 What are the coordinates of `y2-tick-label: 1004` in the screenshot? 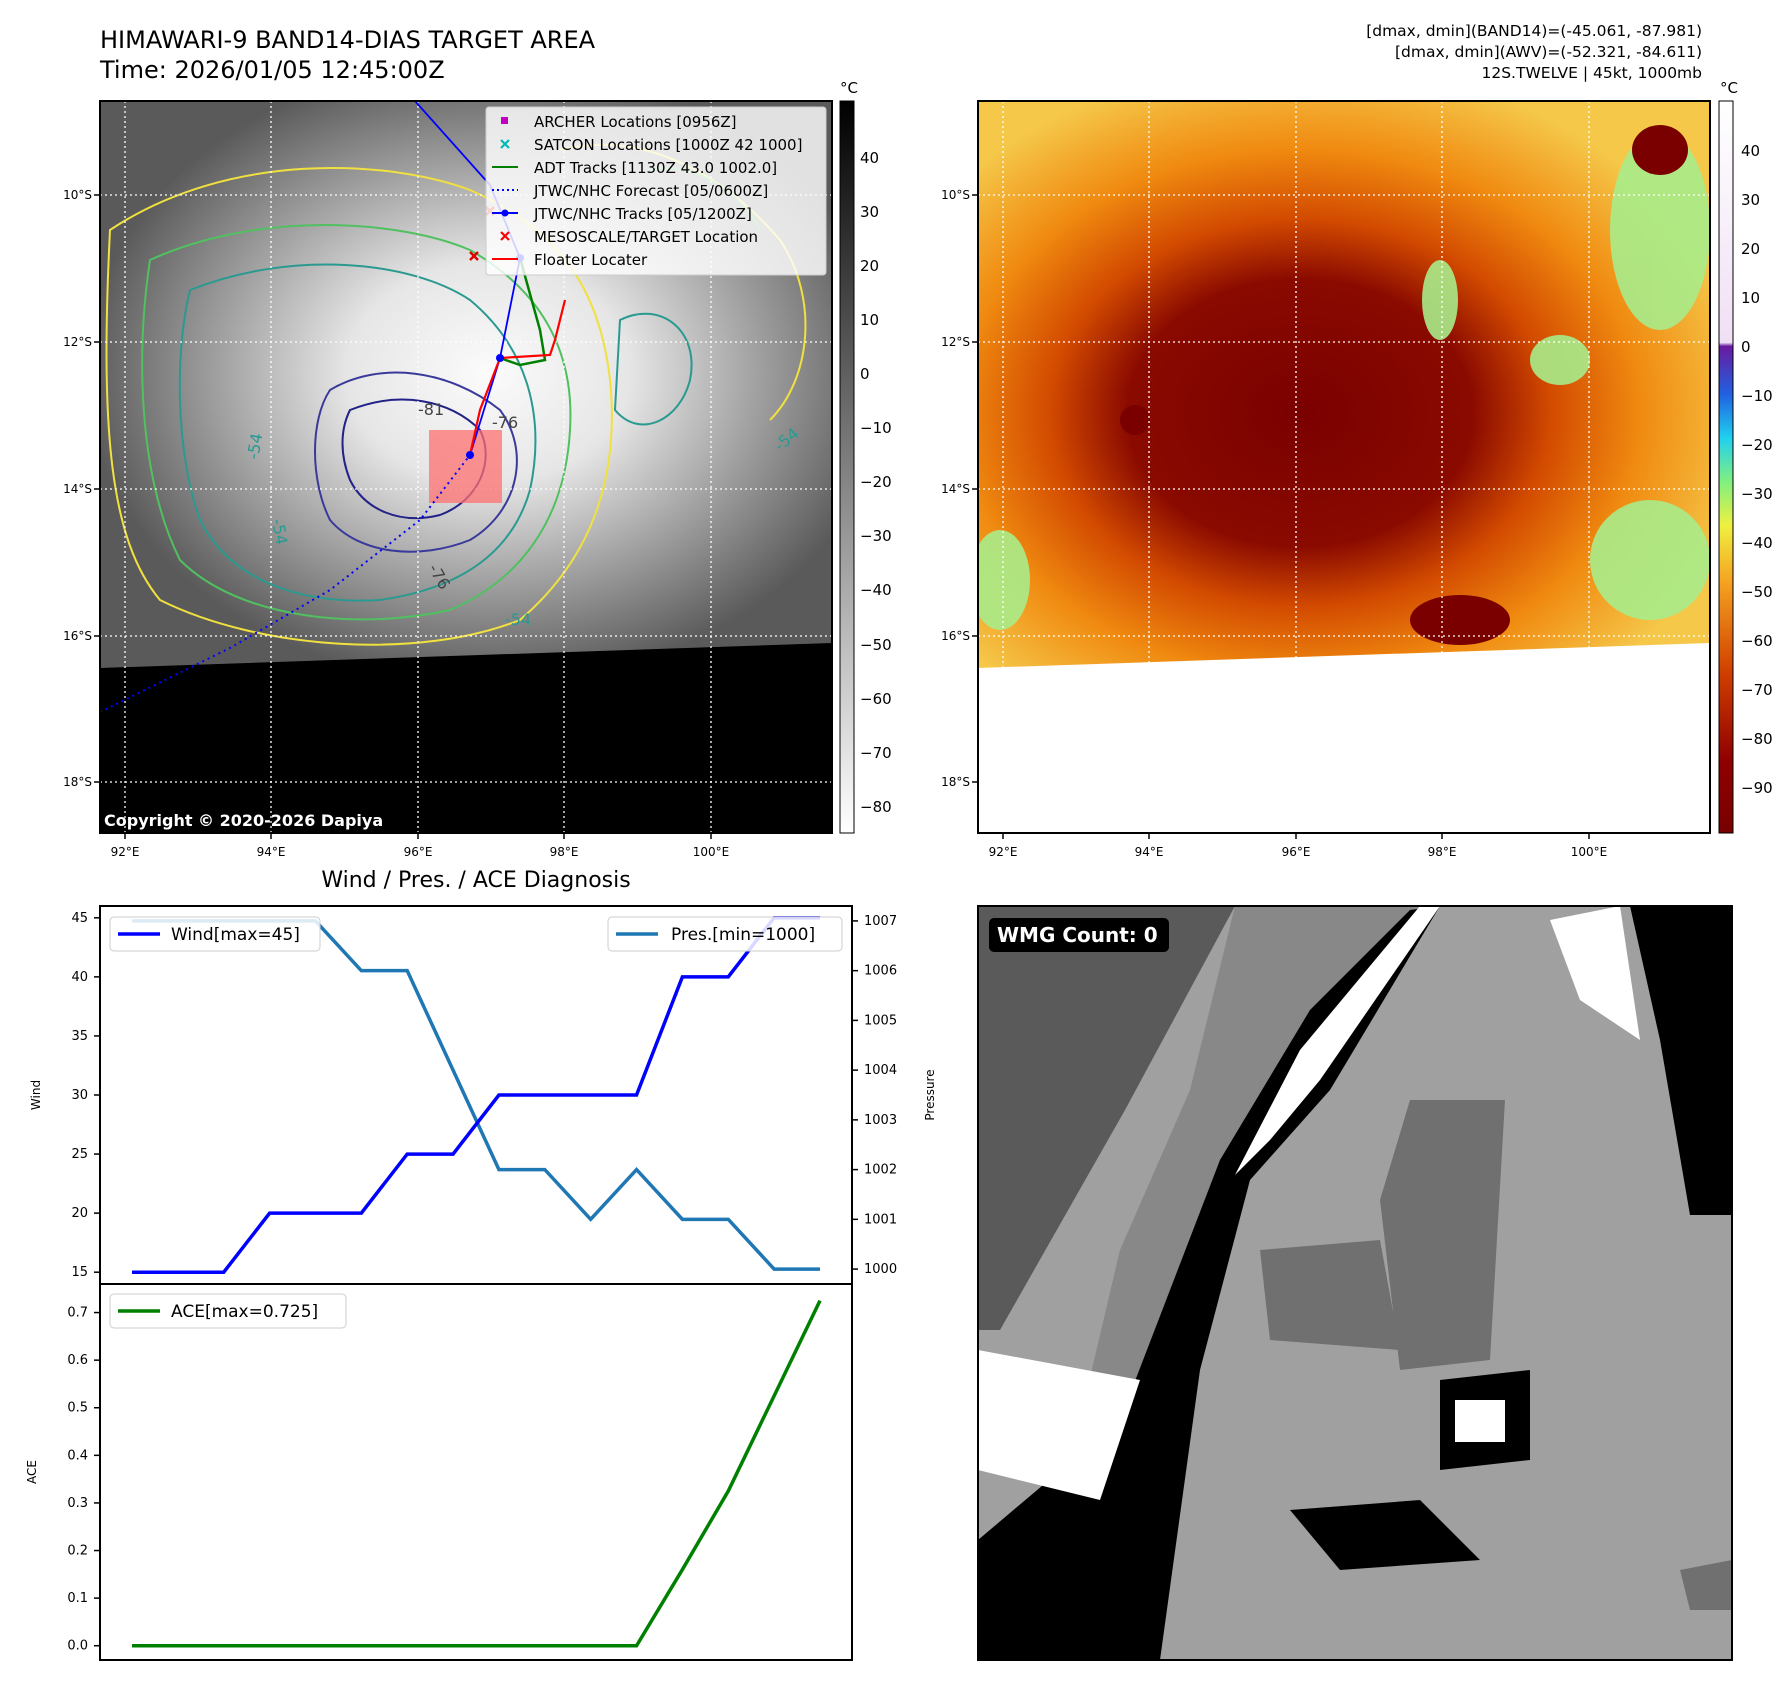 It's located at (880, 1070).